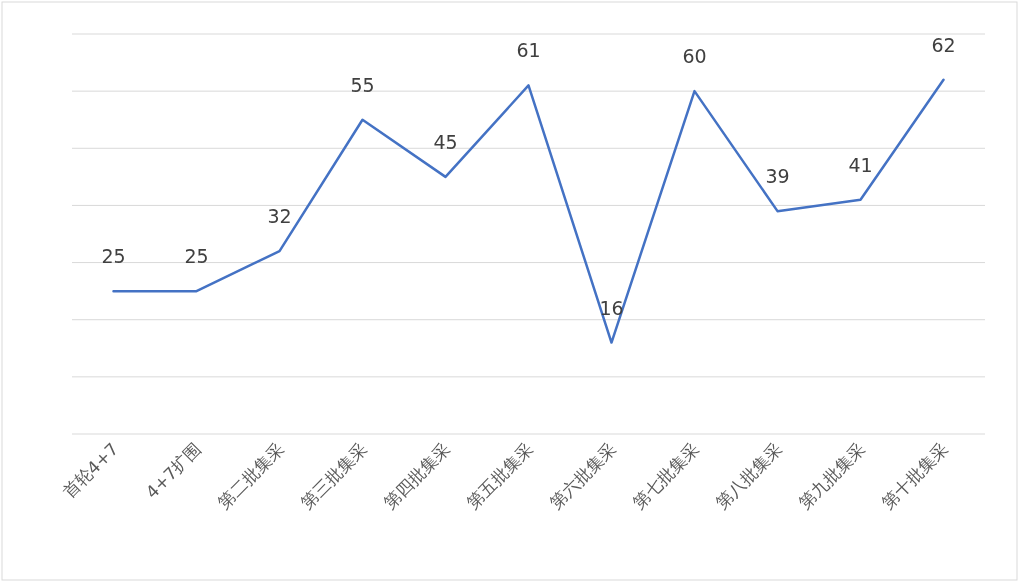 The image size is (1019, 582). Describe the element at coordinates (583, 475) in the screenshot. I see `x-tick-label: 第六批集采` at that location.